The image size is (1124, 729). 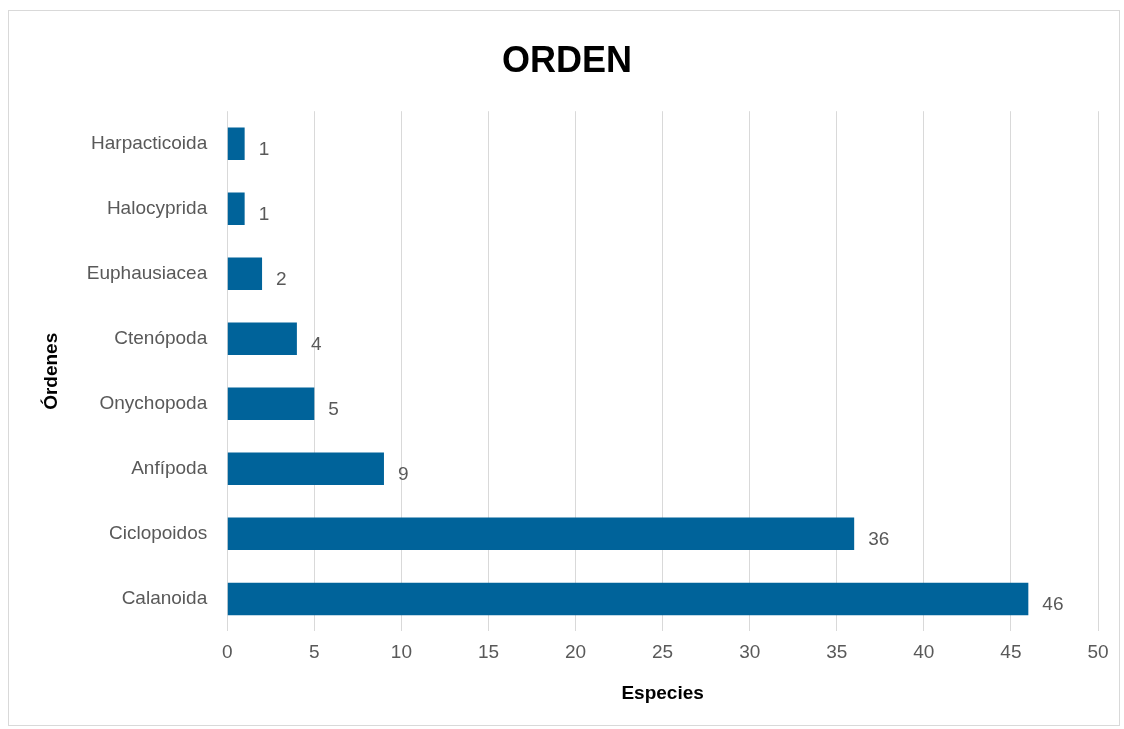 I want to click on y-tick-label: Ciclopoidos, so click(x=158, y=533).